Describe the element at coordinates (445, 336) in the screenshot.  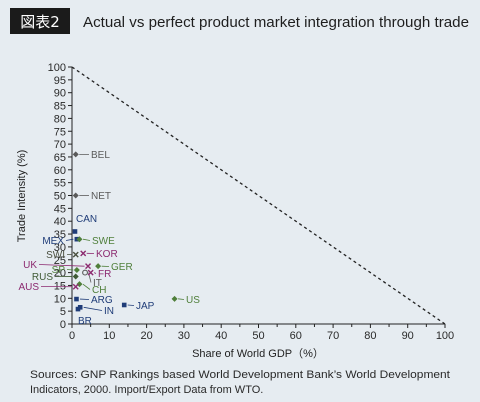
I see `x-tick-label: 100` at that location.